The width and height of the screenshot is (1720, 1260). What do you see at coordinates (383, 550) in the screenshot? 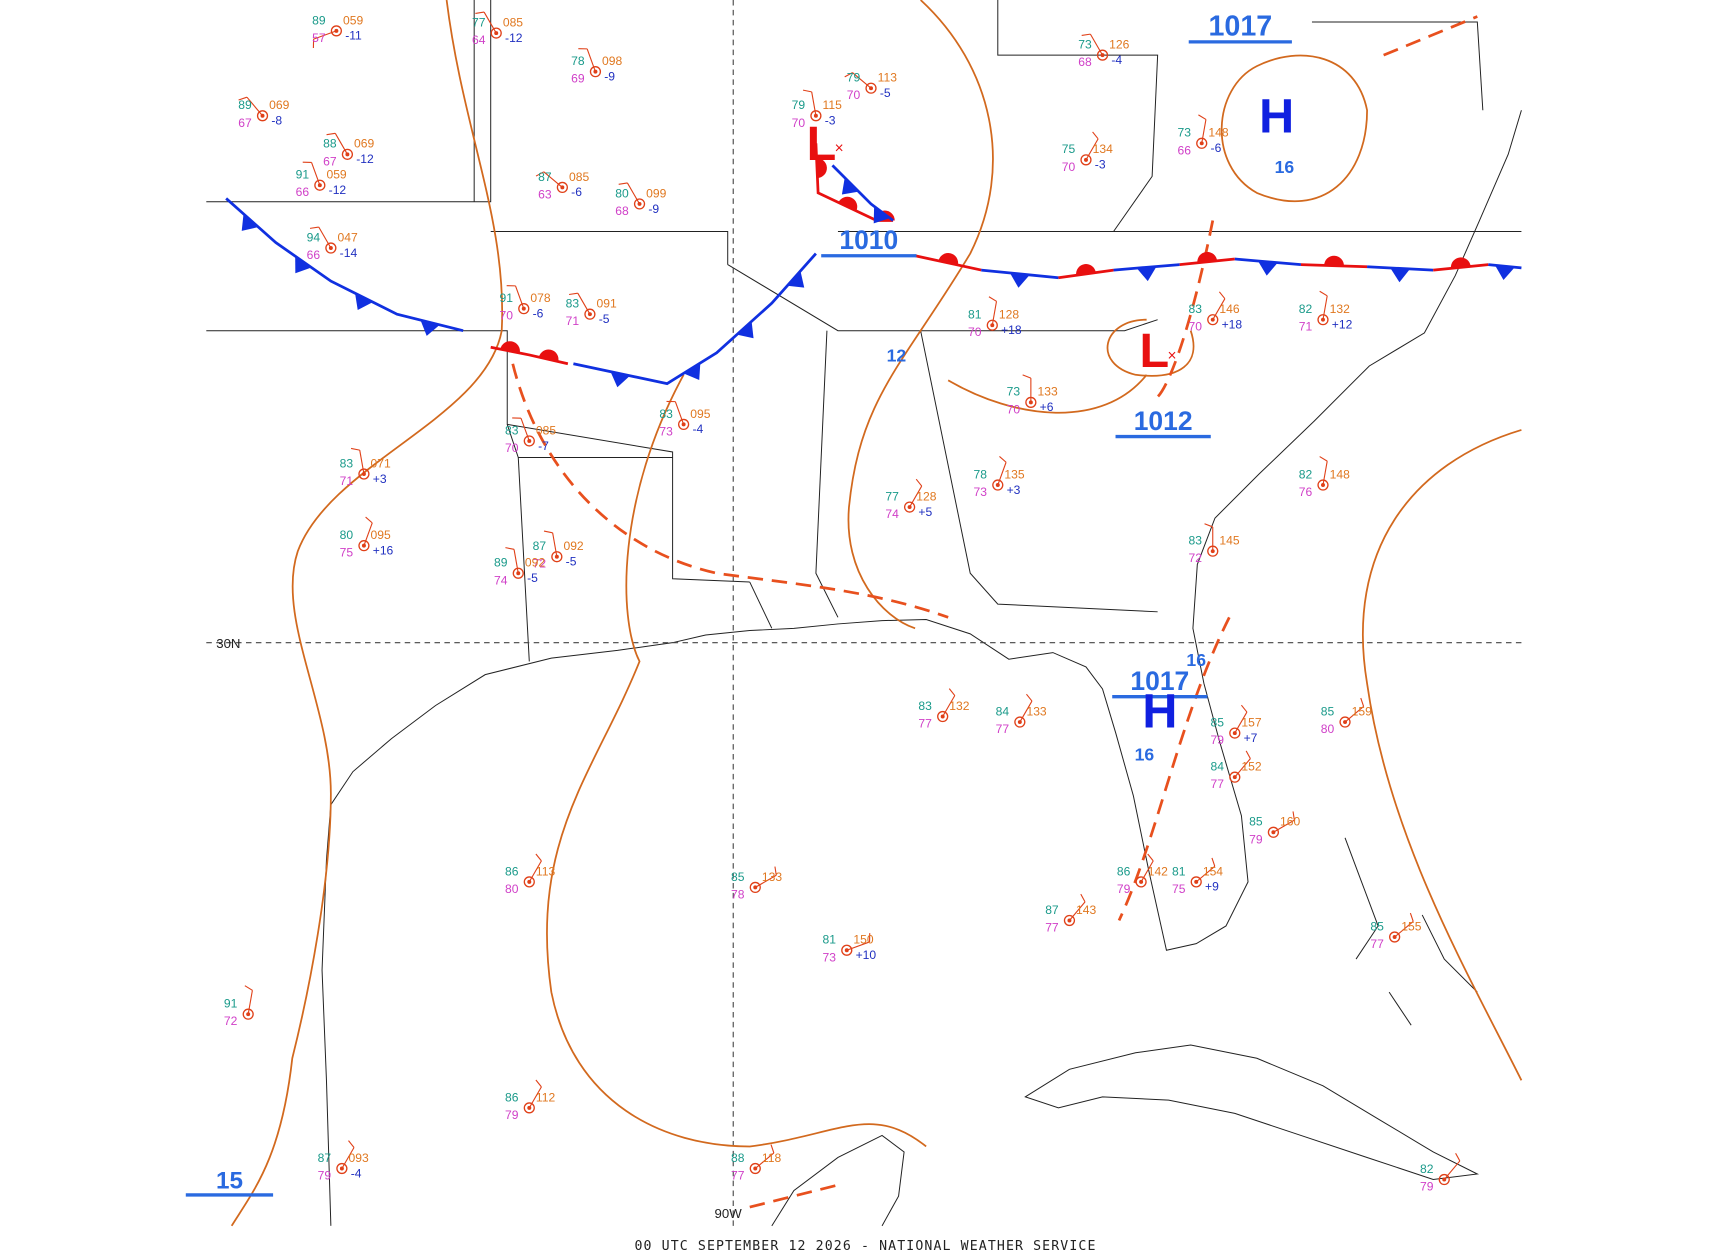
I see `station-tendency: +16` at bounding box center [383, 550].